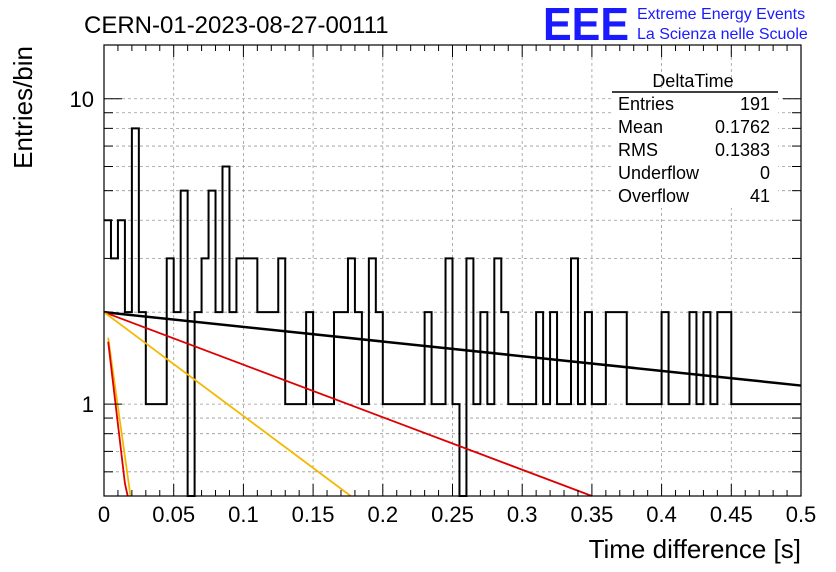 The height and width of the screenshot is (572, 836). I want to click on x-tick-label: 0.35, so click(591, 514).